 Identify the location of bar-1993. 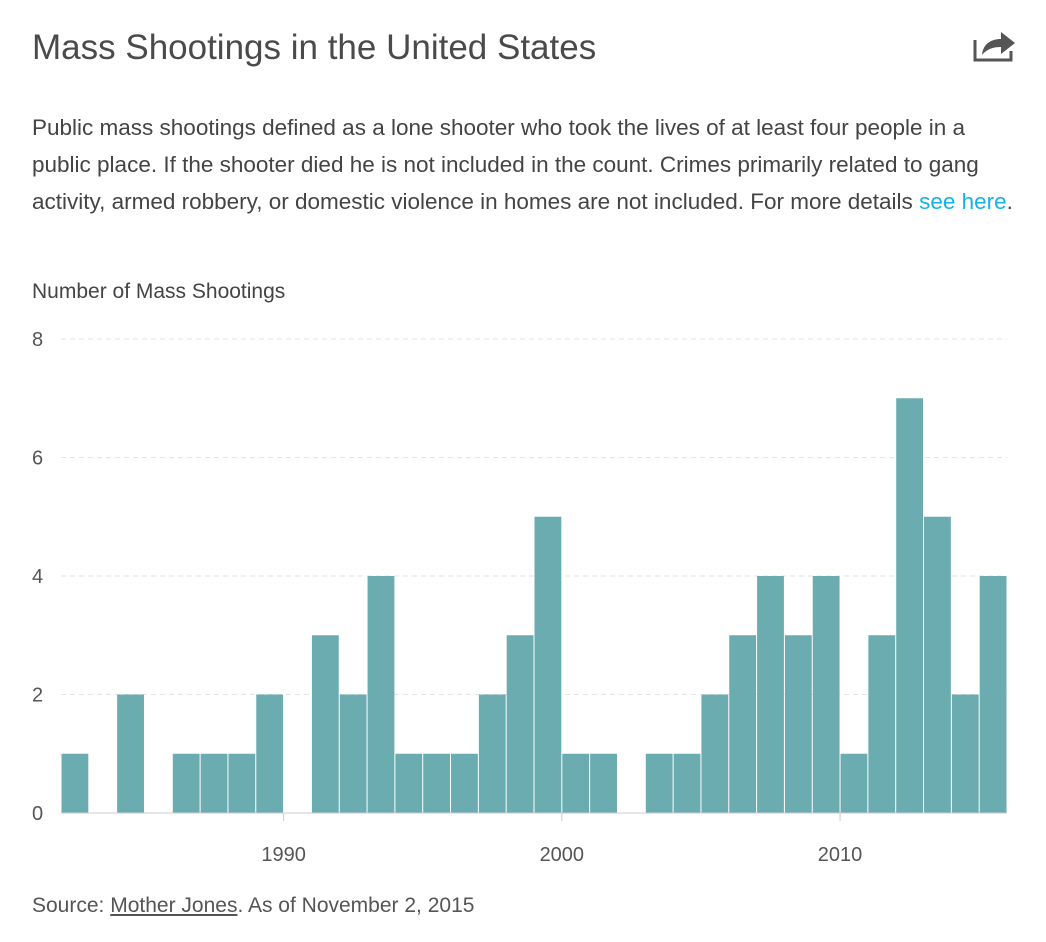
(381, 694).